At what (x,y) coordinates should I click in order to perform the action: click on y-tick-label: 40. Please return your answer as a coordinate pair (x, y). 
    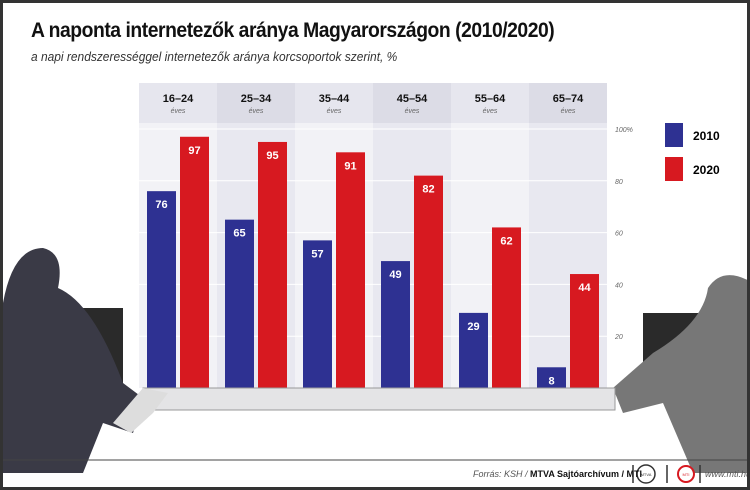
    Looking at the image, I should click on (619, 285).